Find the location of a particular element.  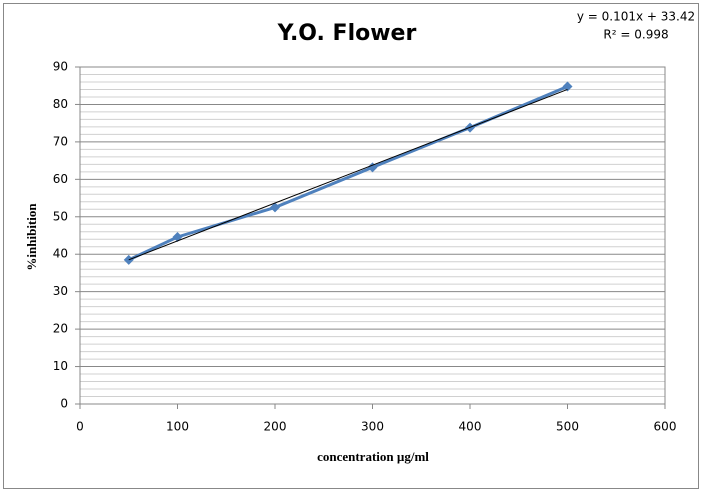

x-tick-label: 600 is located at coordinates (665, 427).